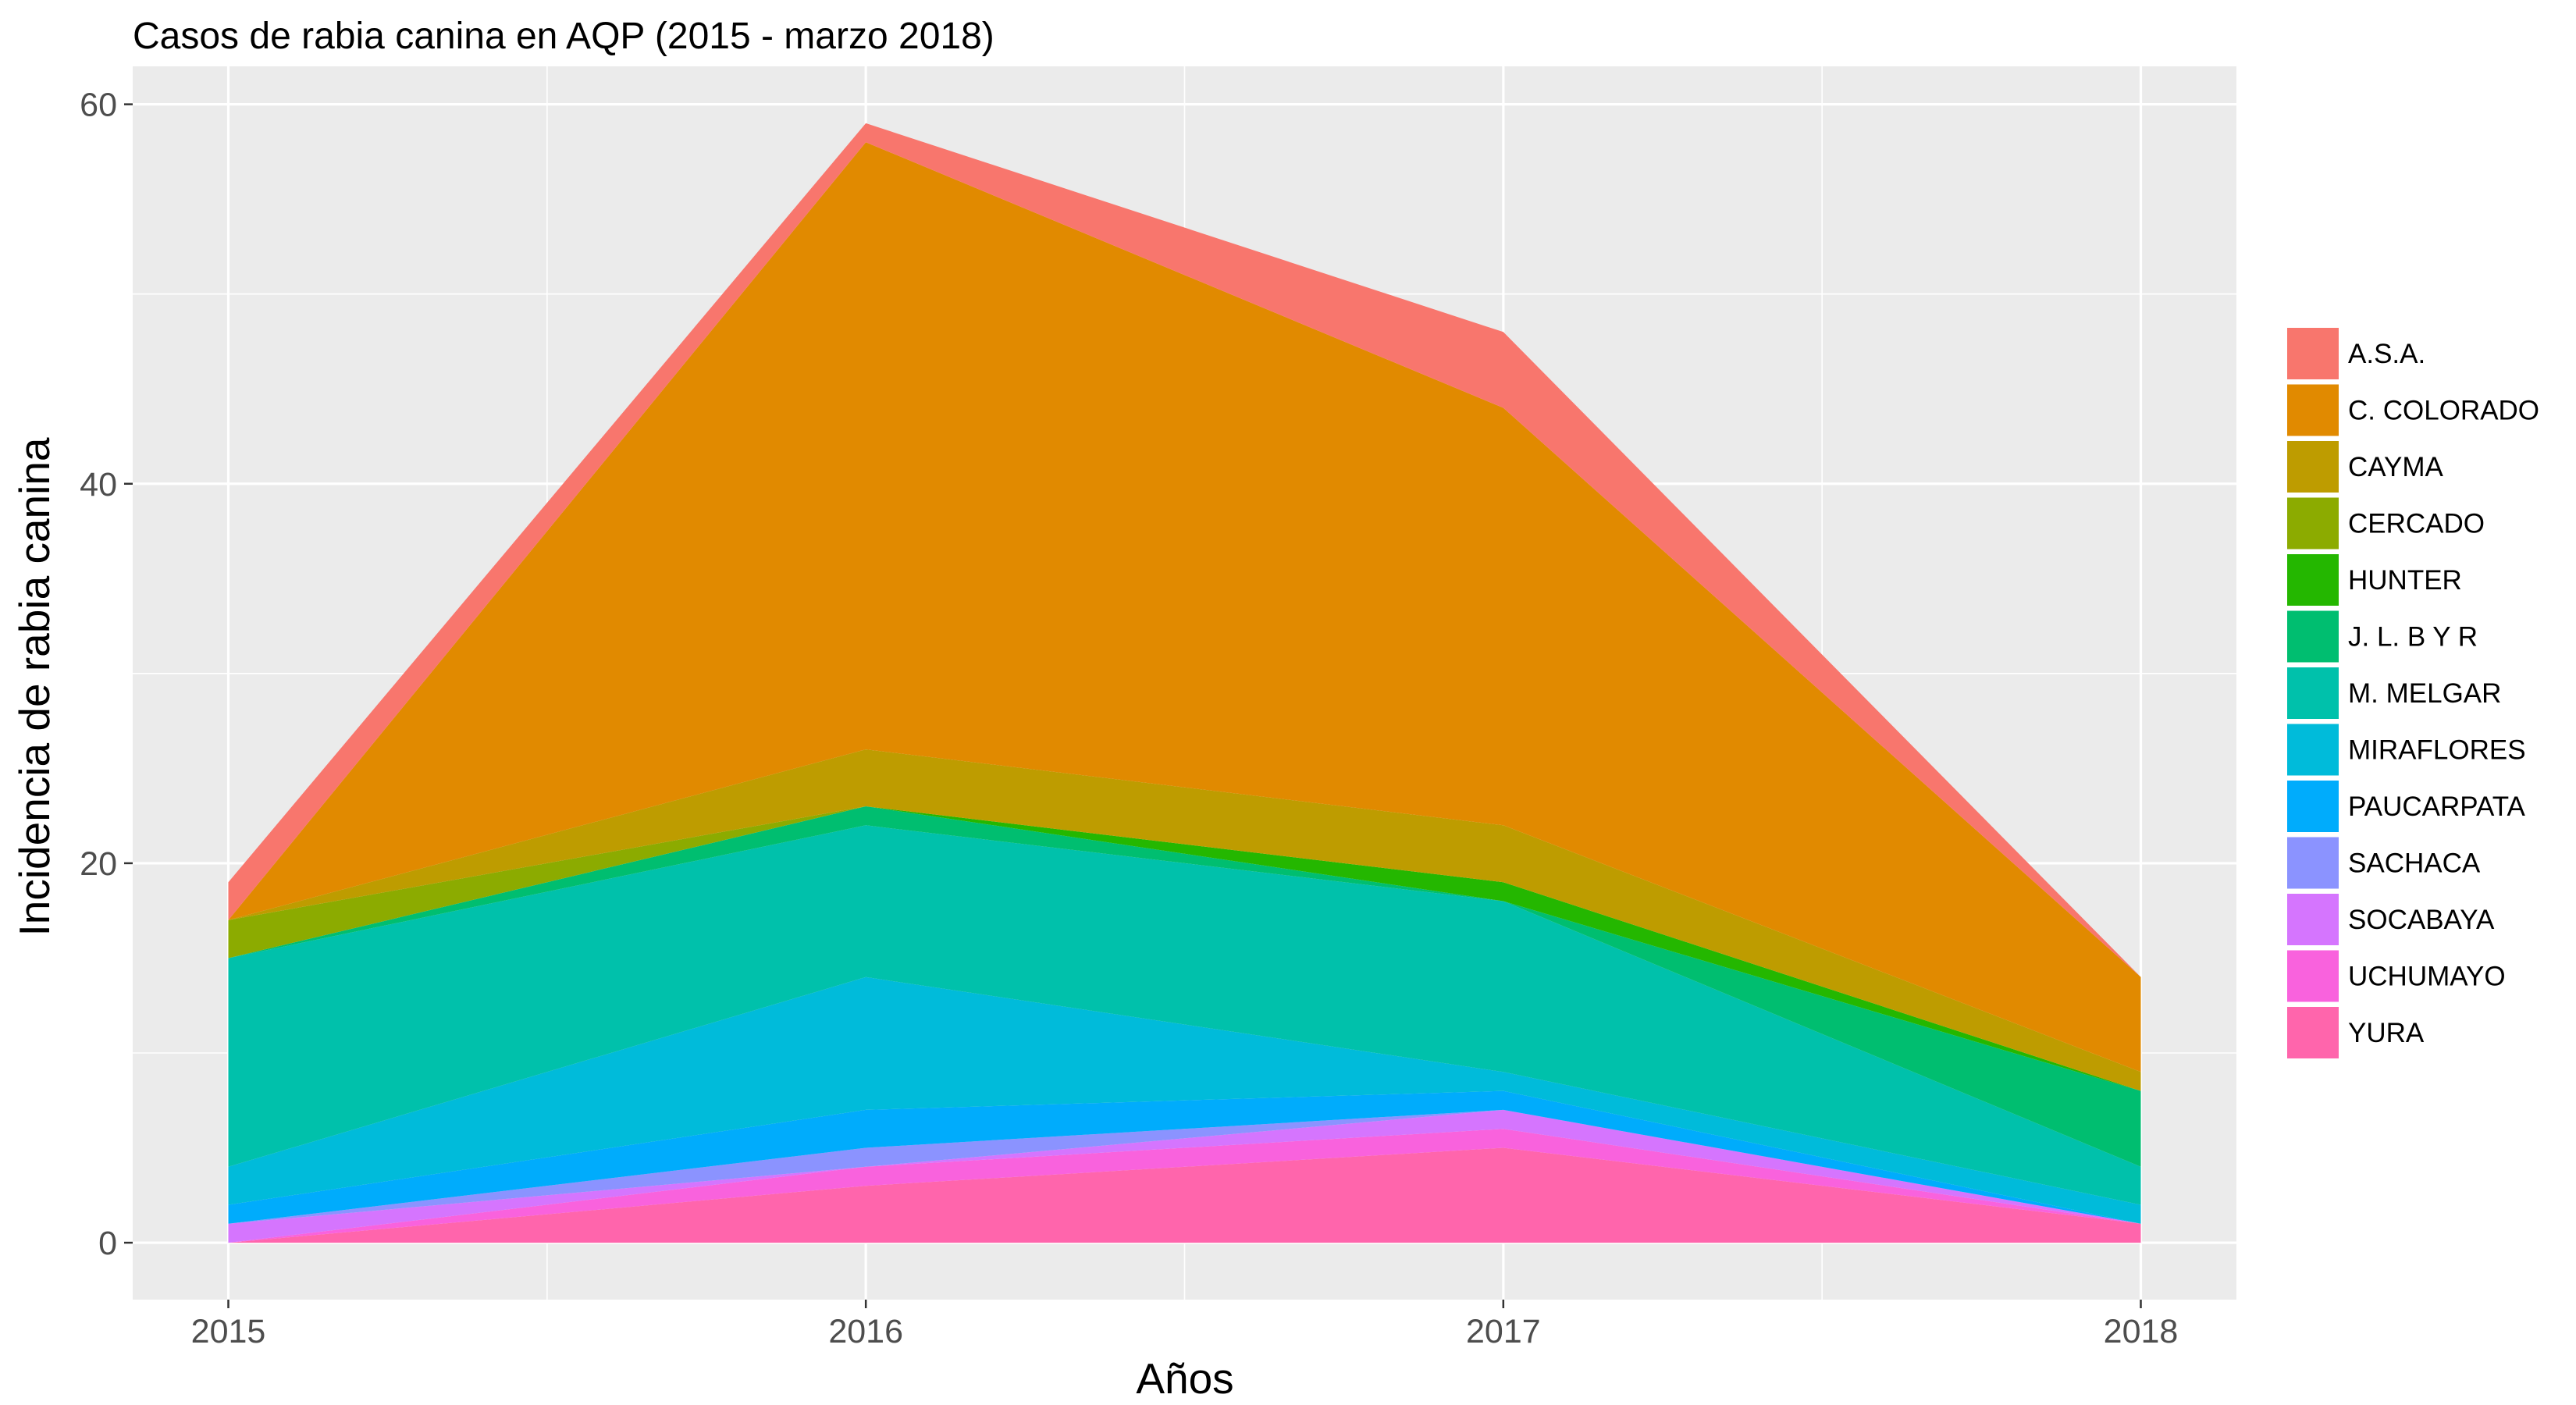 The width and height of the screenshot is (2576, 1405). Describe the element at coordinates (1503, 1332) in the screenshot. I see `x-tick-label: 2017` at that location.